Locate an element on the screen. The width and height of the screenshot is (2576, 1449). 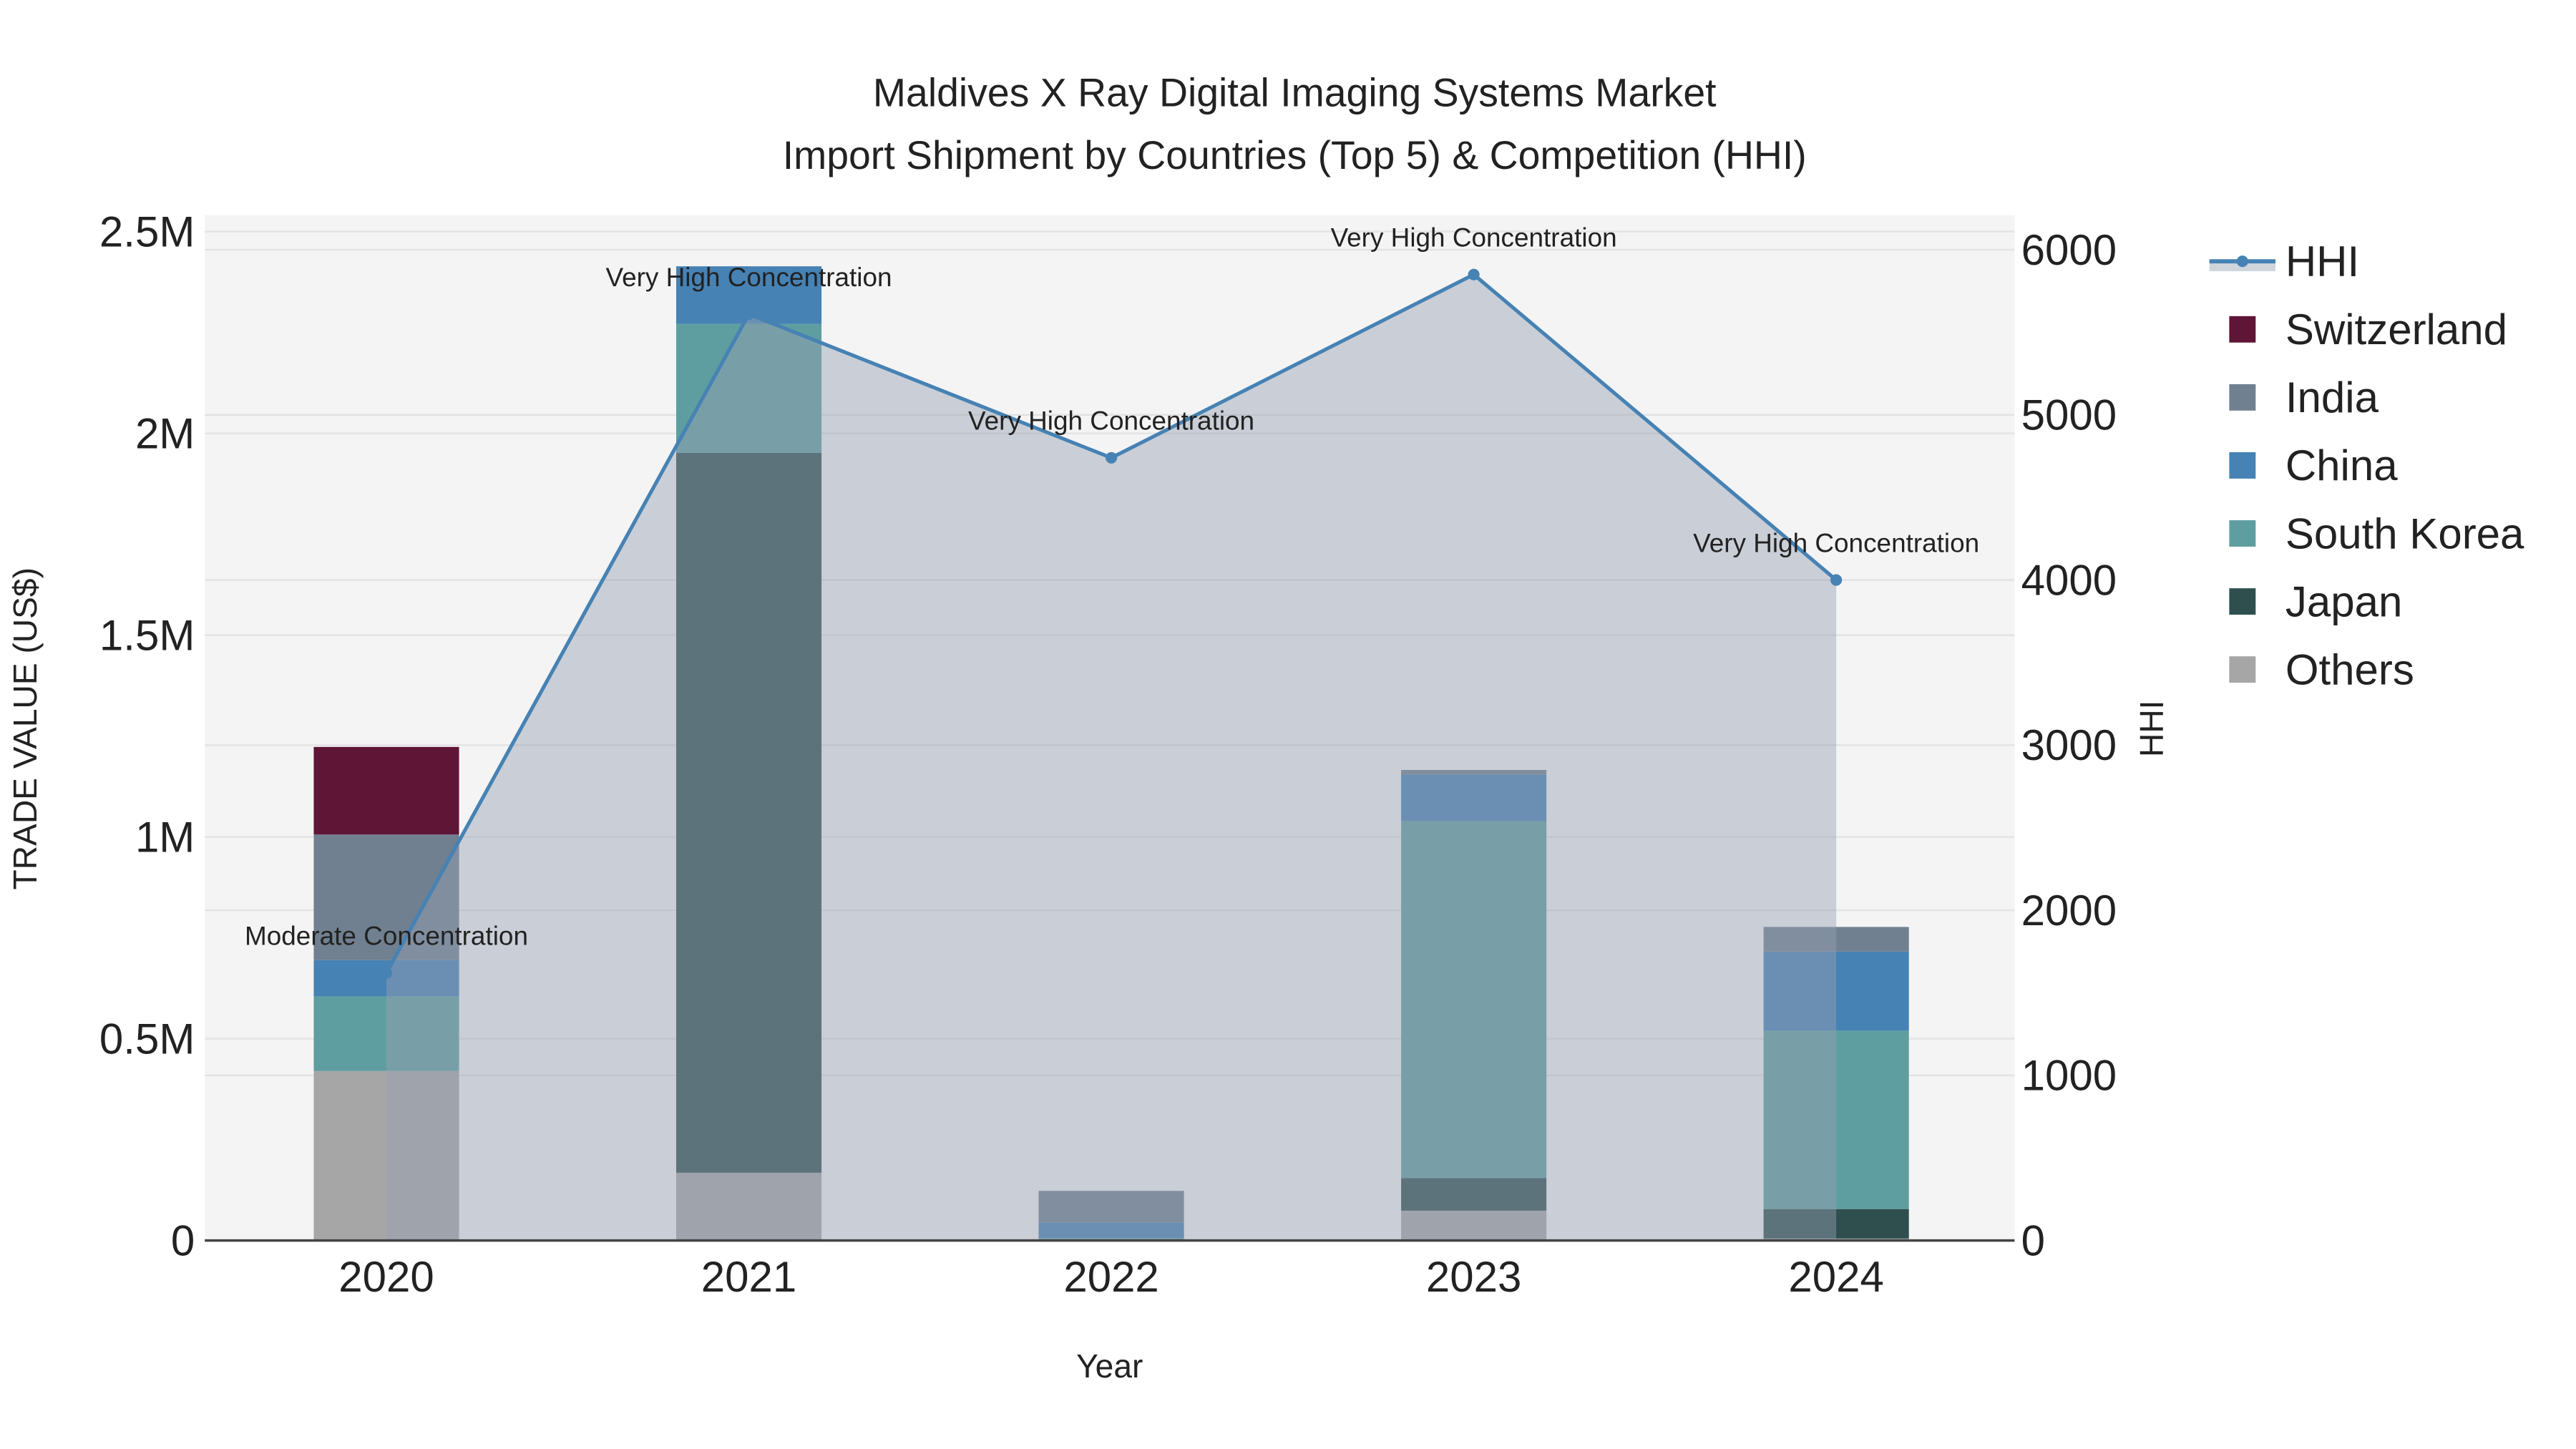
bar-others-2023 is located at coordinates (1474, 1225).